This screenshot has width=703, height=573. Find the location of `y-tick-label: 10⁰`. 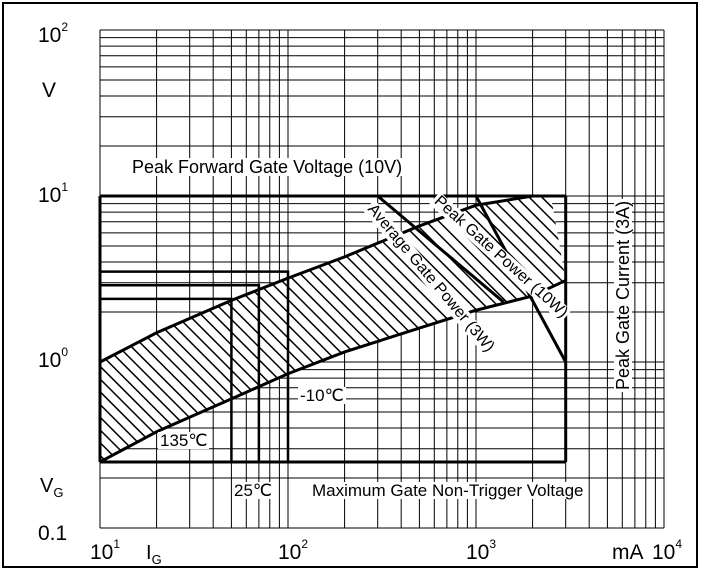

y-tick-label: 10⁰ is located at coordinates (53, 358).